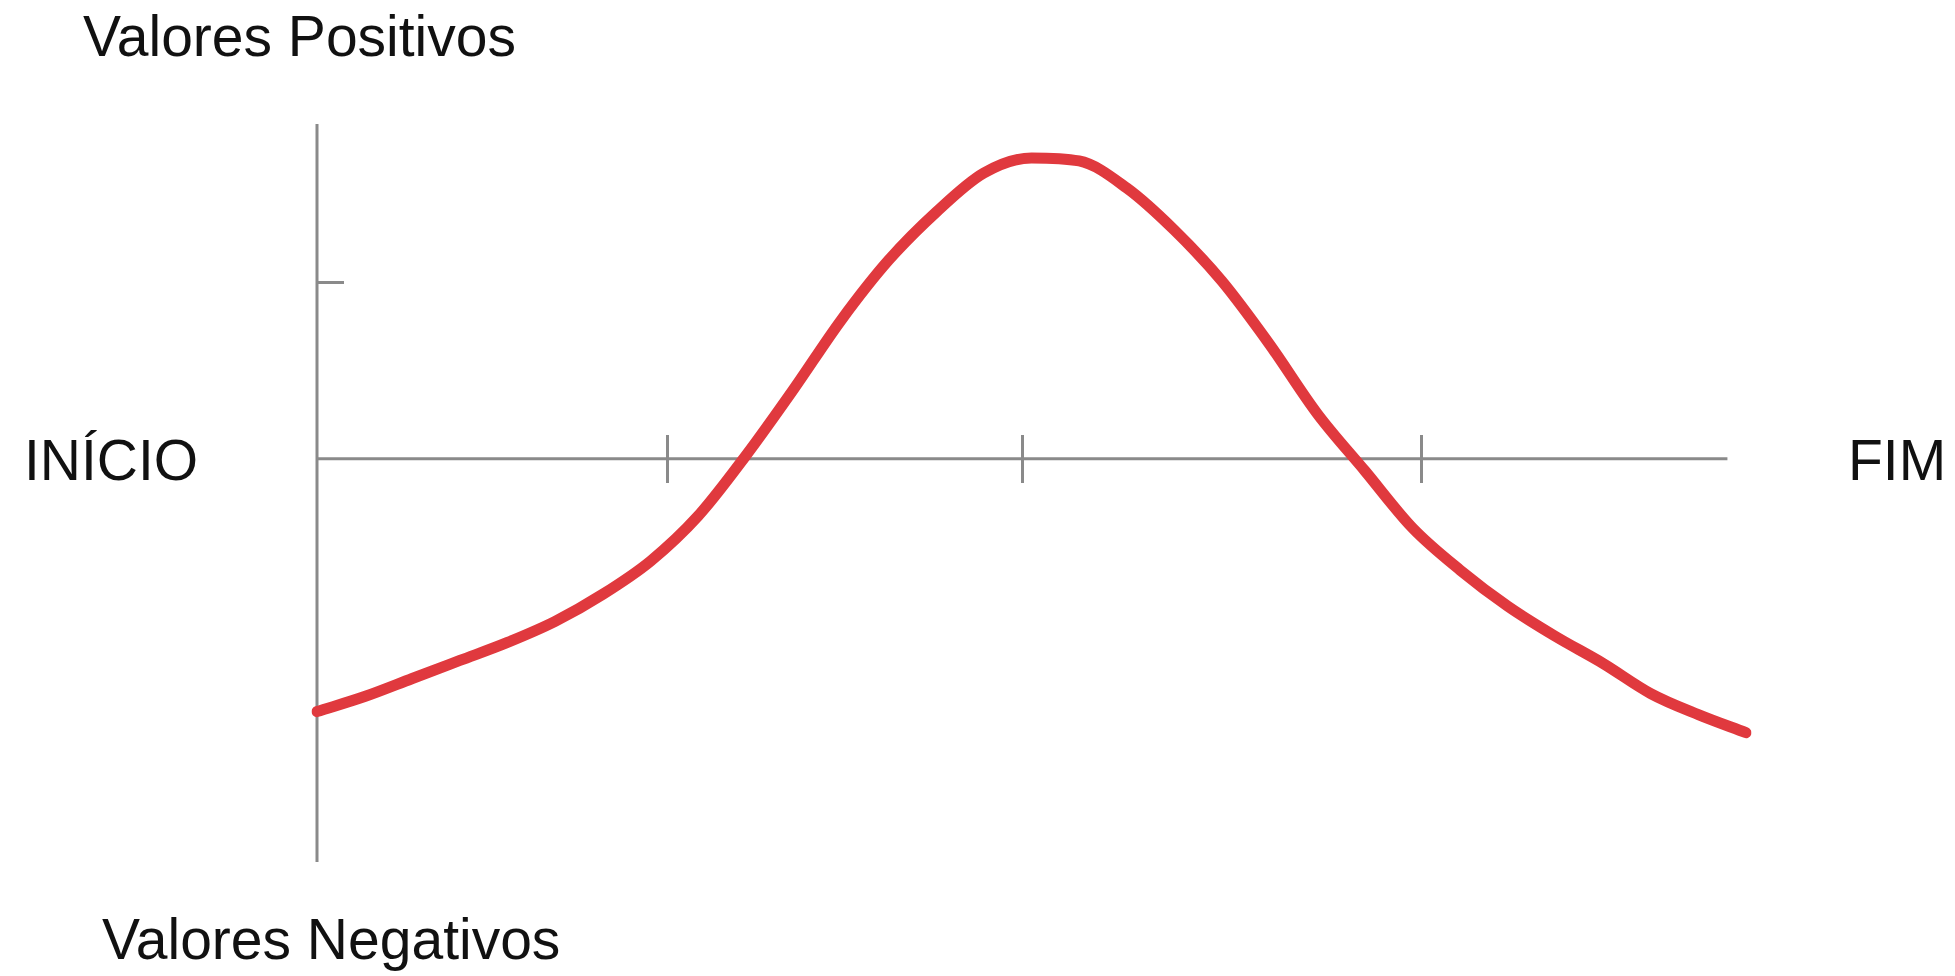  What do you see at coordinates (299, 36) in the screenshot?
I see `text: Valores Positivos` at bounding box center [299, 36].